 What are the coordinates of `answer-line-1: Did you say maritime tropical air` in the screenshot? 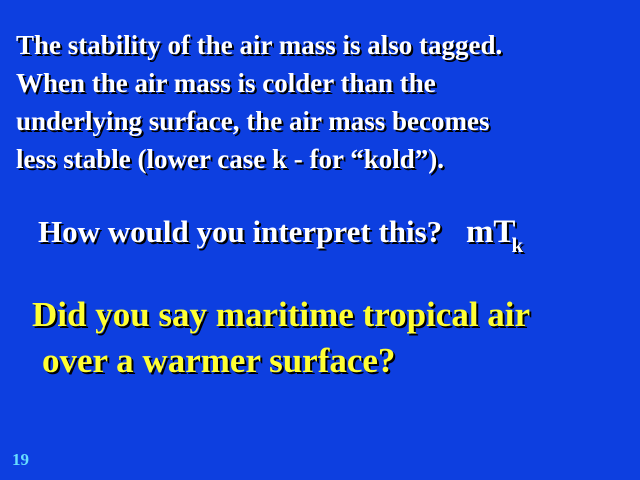 It's located at (281, 314).